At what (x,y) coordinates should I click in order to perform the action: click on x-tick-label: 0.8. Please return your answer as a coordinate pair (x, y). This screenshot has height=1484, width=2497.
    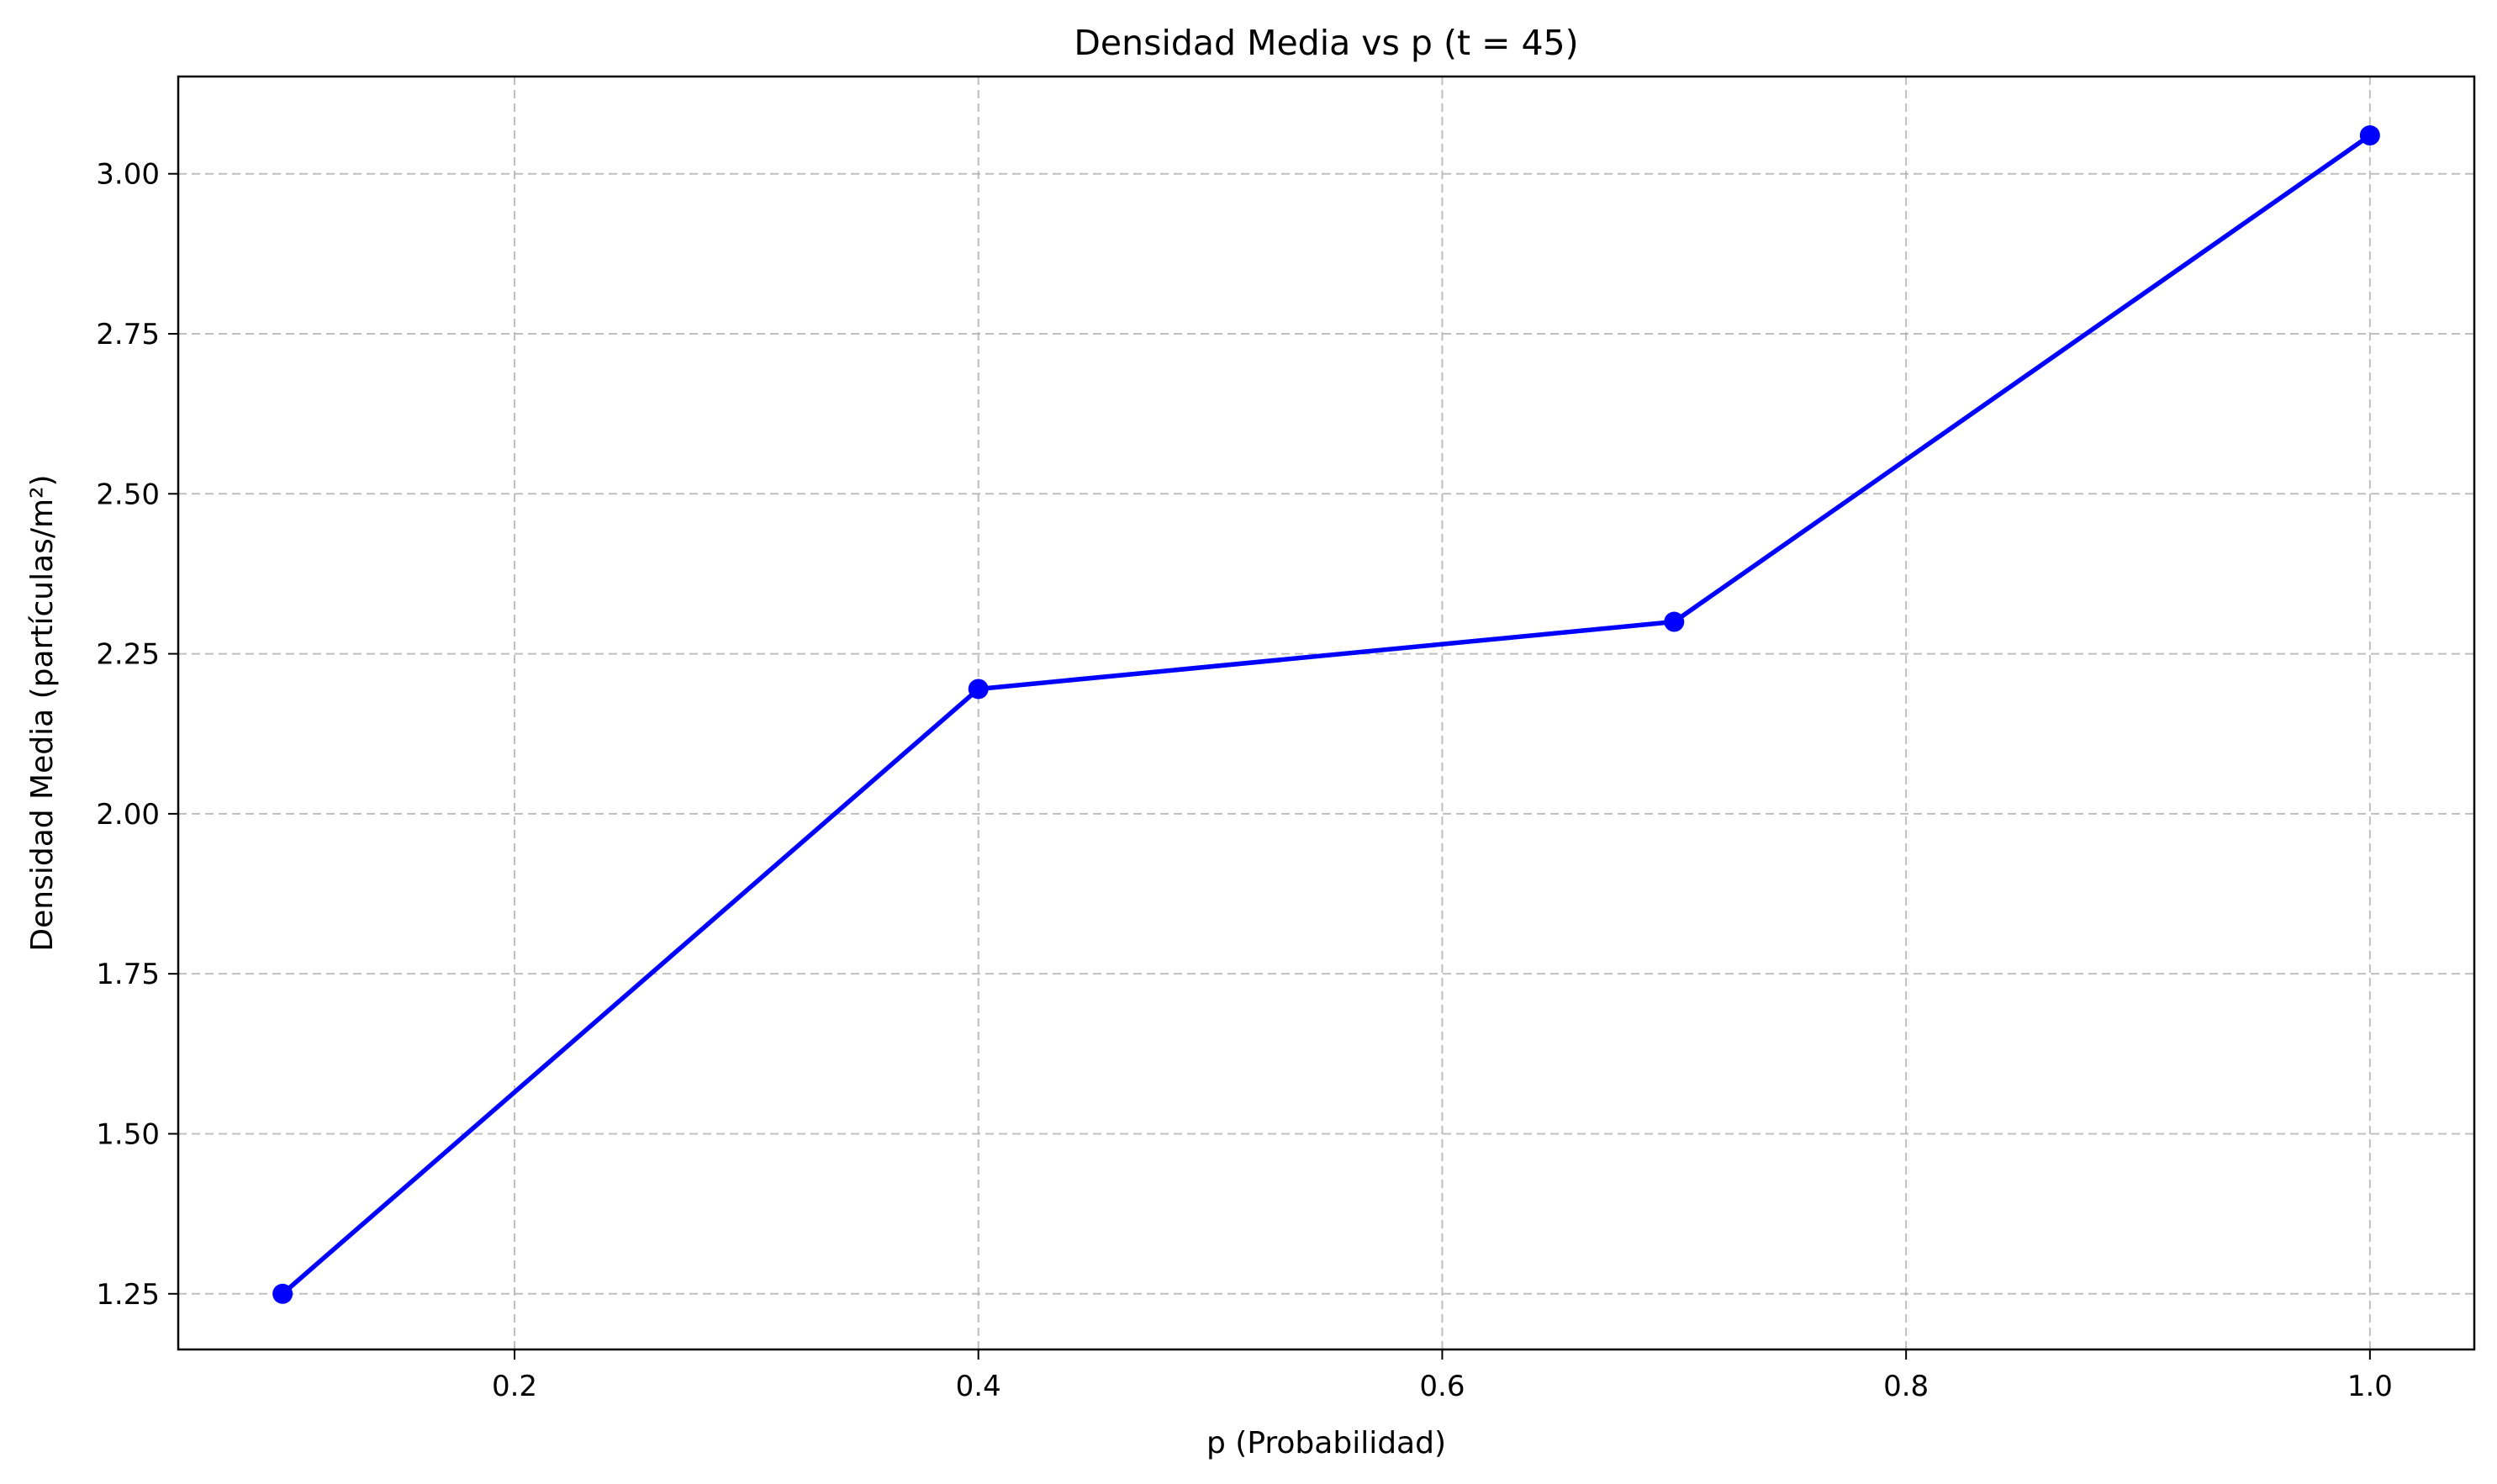
    Looking at the image, I should click on (1906, 1386).